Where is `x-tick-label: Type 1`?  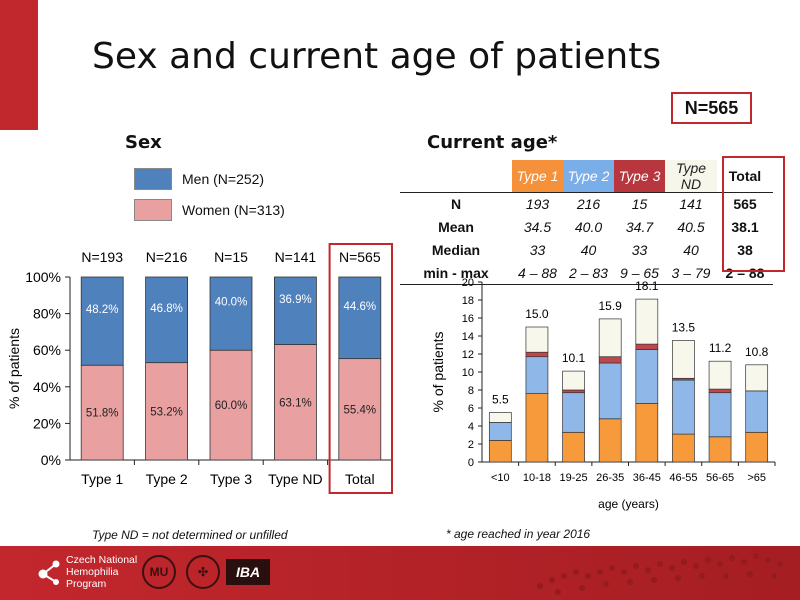 x-tick-label: Type 1 is located at coordinates (102, 479).